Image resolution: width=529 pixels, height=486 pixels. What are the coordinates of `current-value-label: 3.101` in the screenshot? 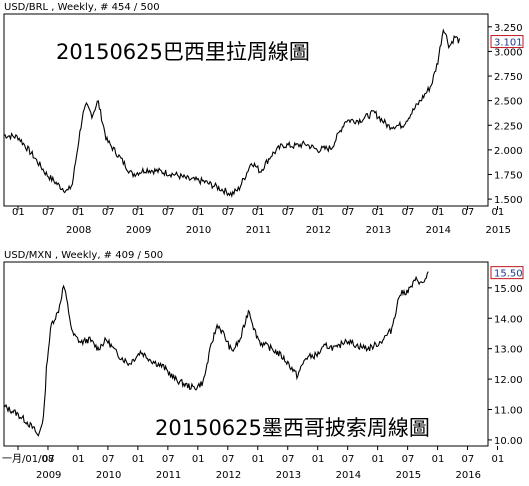 It's located at (508, 43).